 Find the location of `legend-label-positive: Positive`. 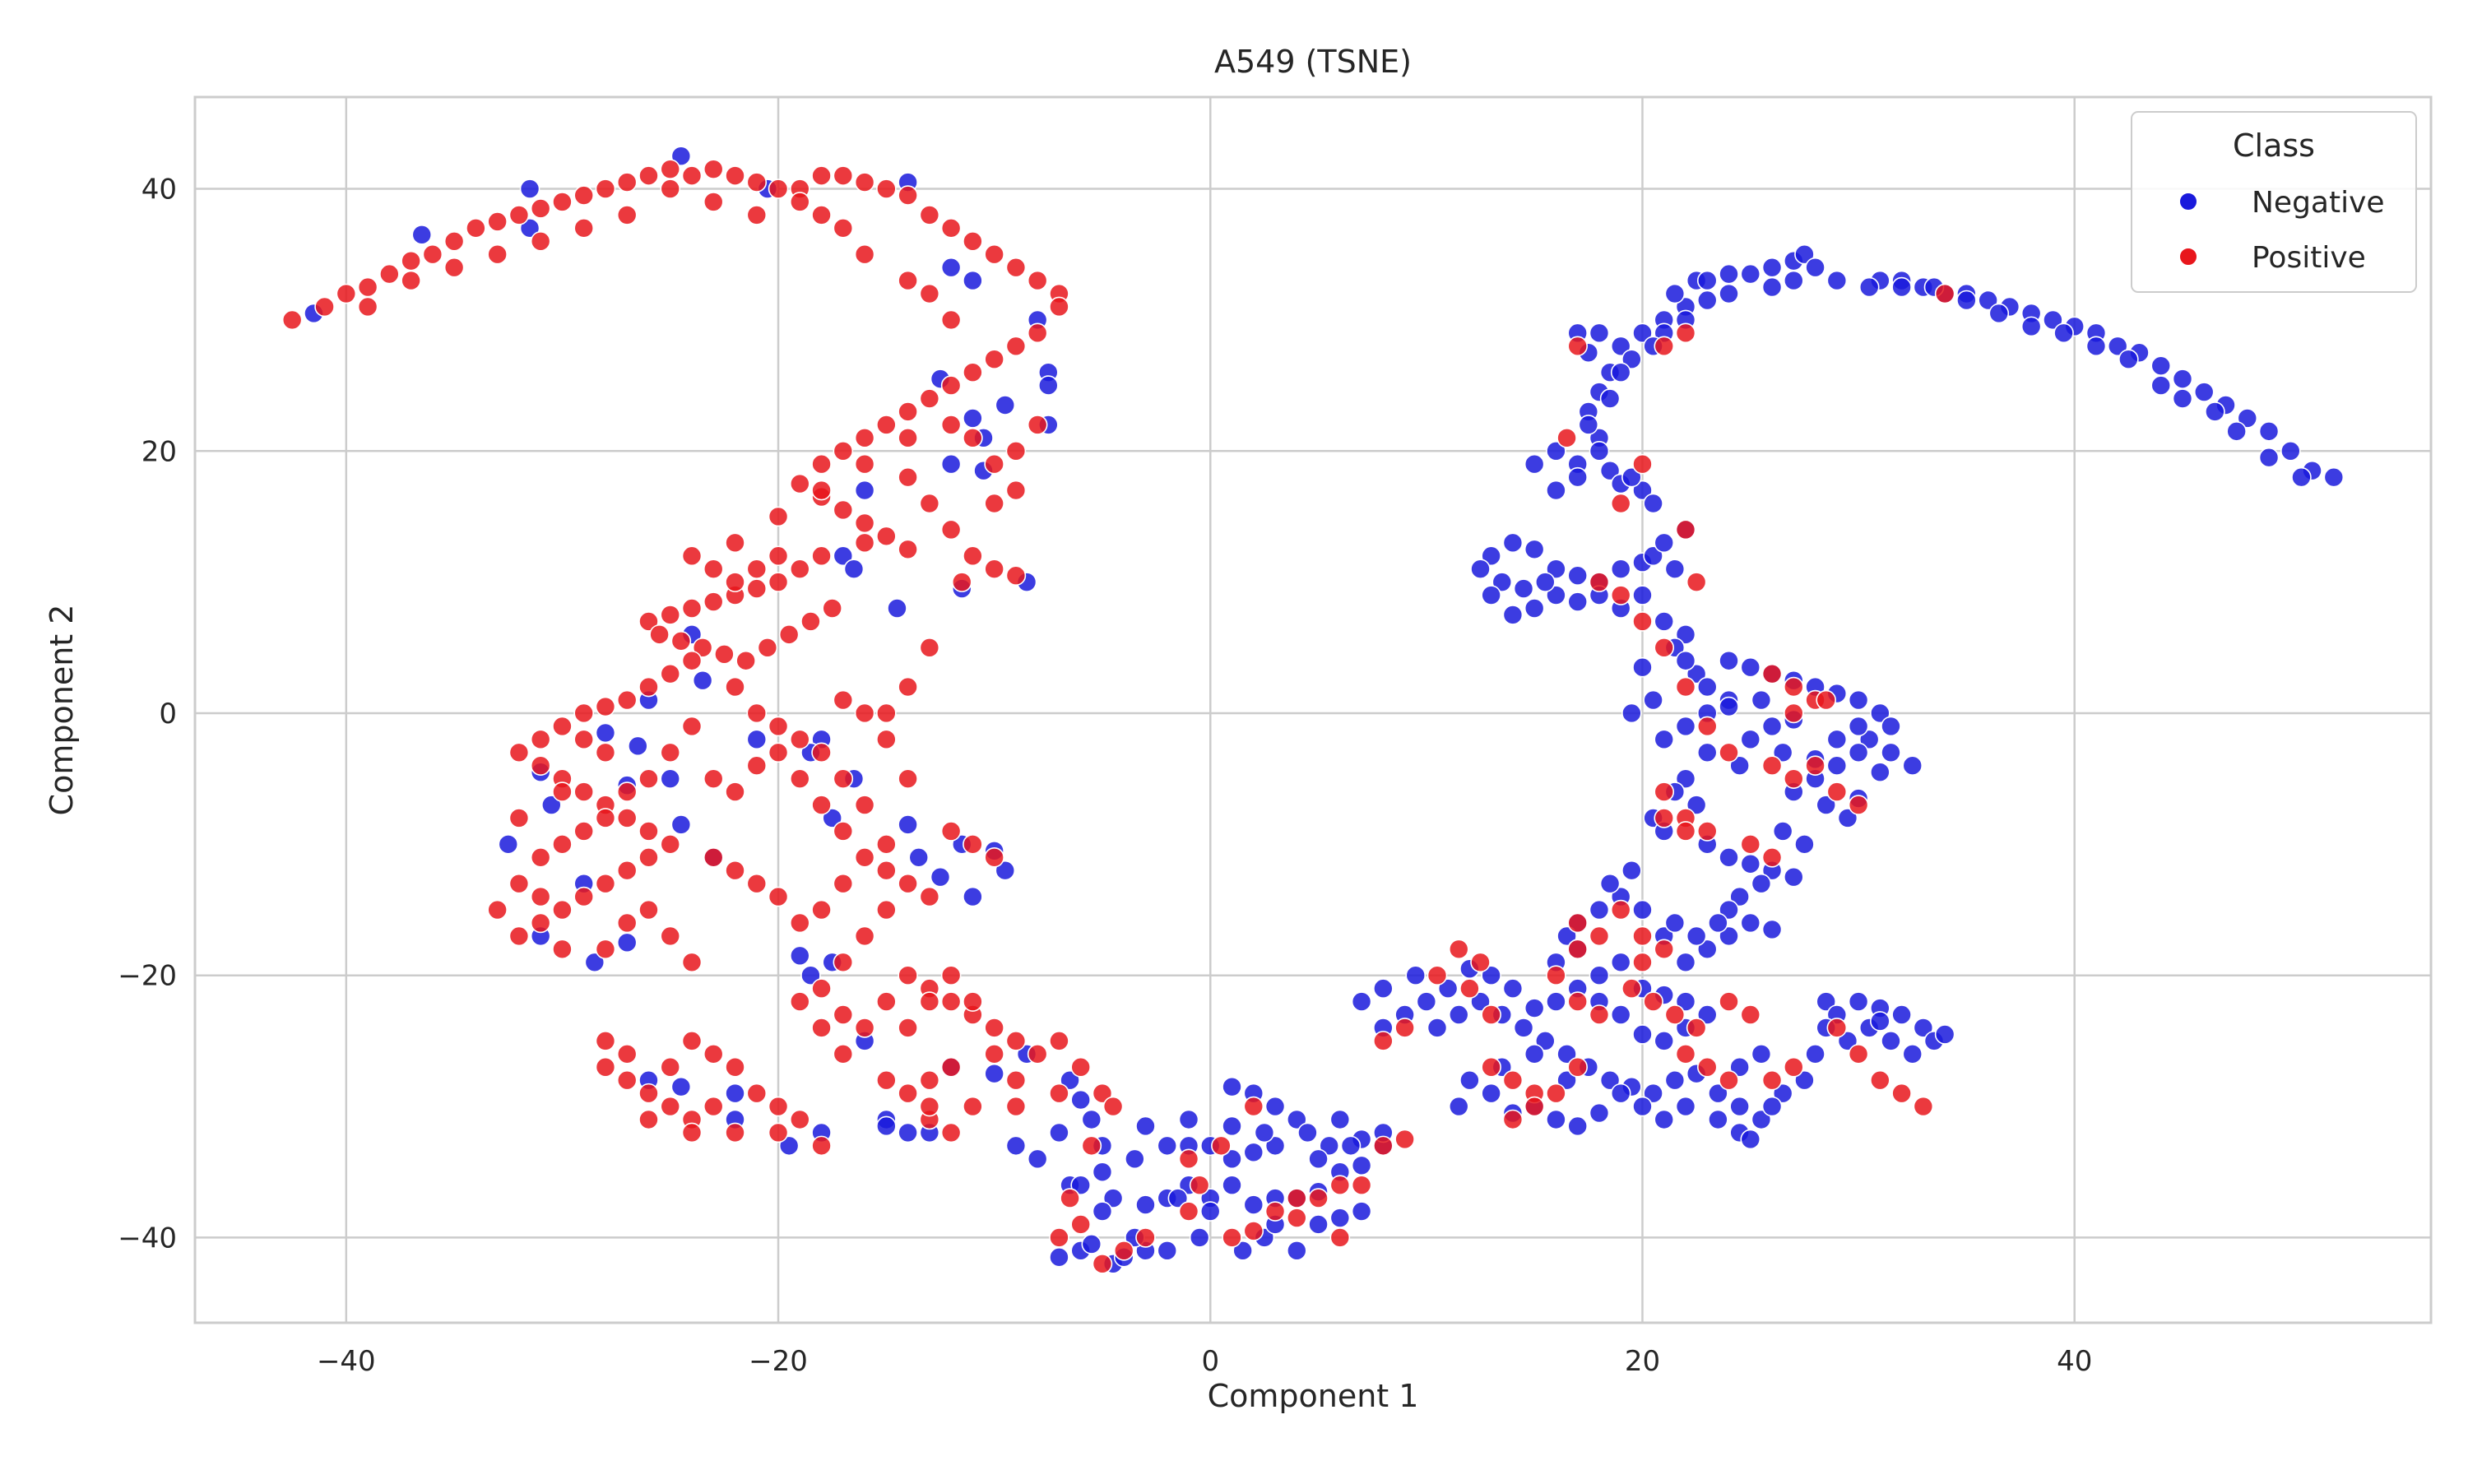

legend-label-positive: Positive is located at coordinates (2309, 258).